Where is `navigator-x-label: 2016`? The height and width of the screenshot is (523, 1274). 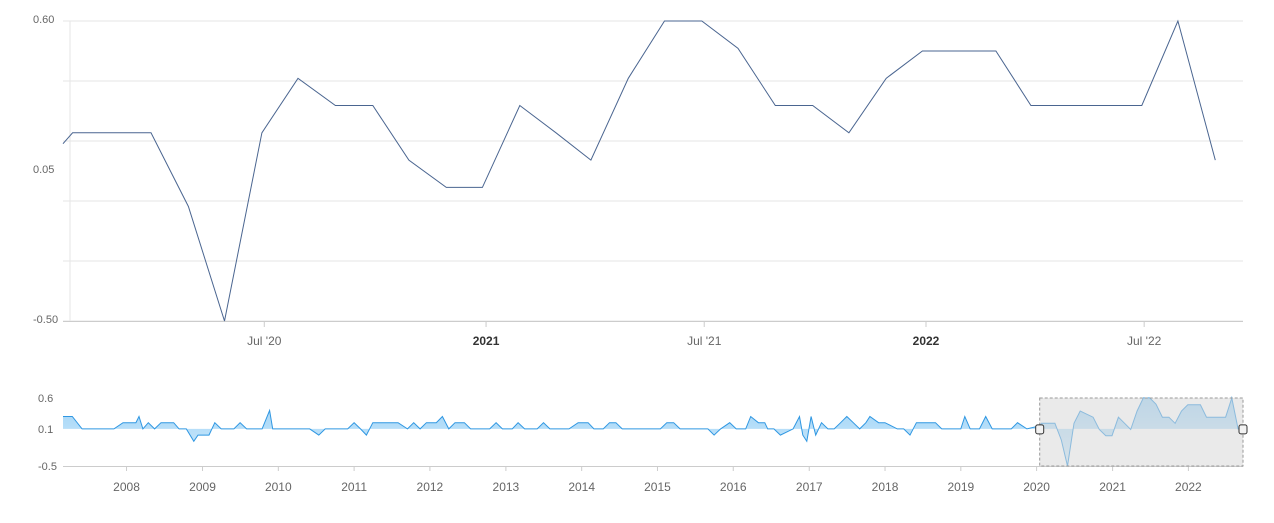
navigator-x-label: 2016 is located at coordinates (733, 487).